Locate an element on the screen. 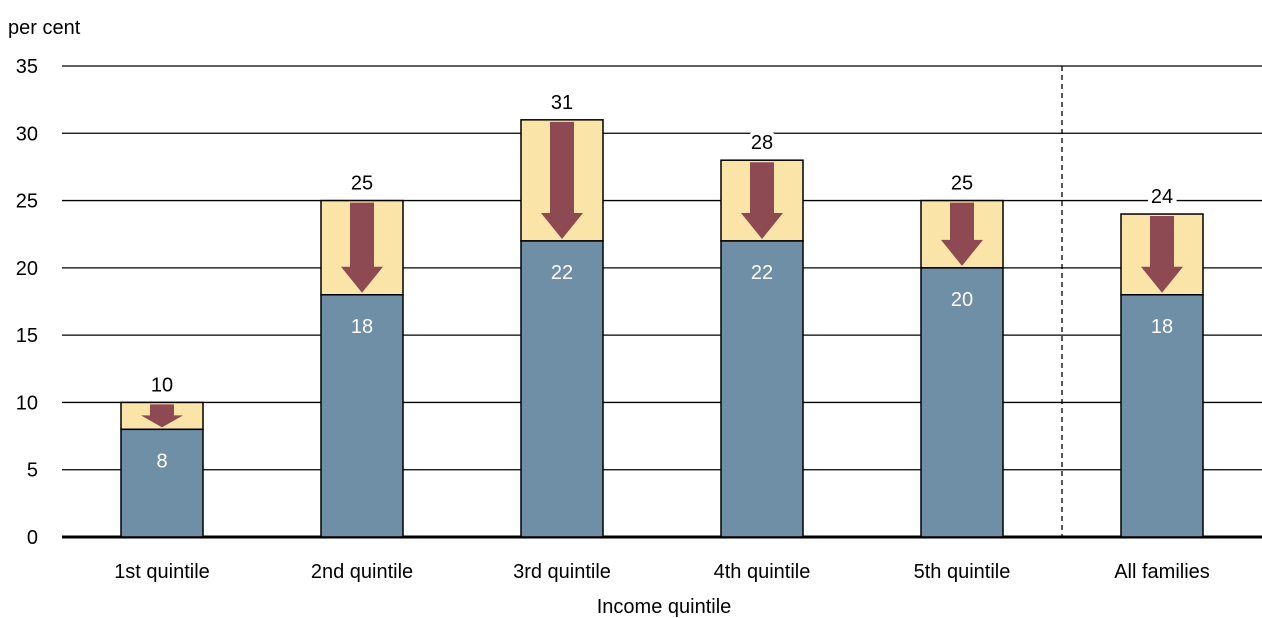 This screenshot has width=1262, height=618. y-tick-label: 35 is located at coordinates (27, 67).